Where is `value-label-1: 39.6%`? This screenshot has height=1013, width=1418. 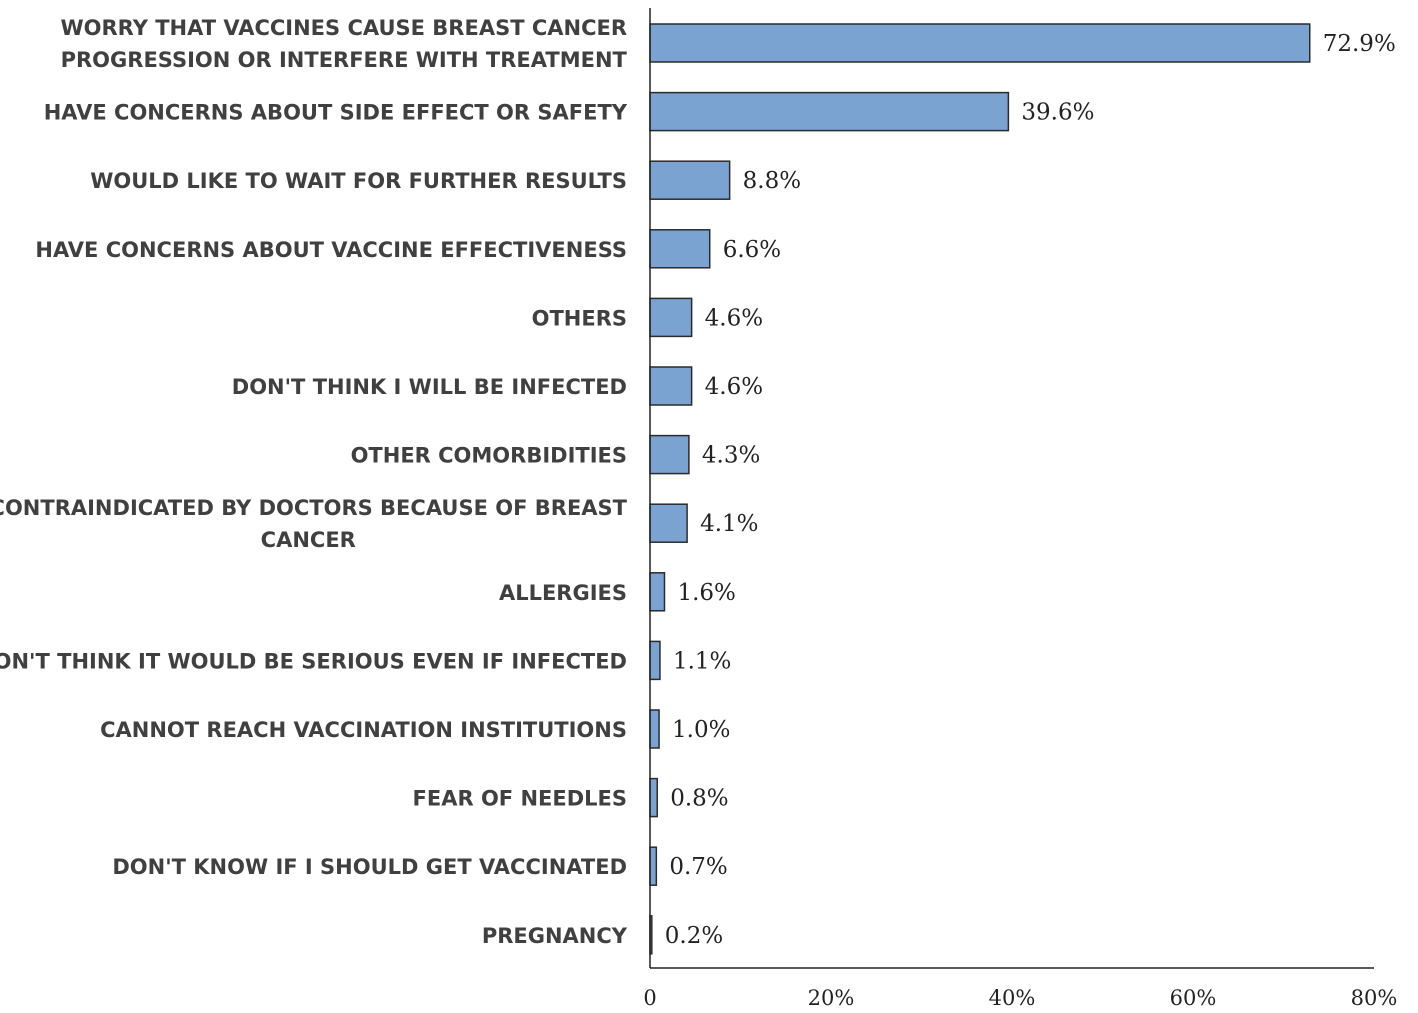
value-label-1: 39.6% is located at coordinates (1057, 113).